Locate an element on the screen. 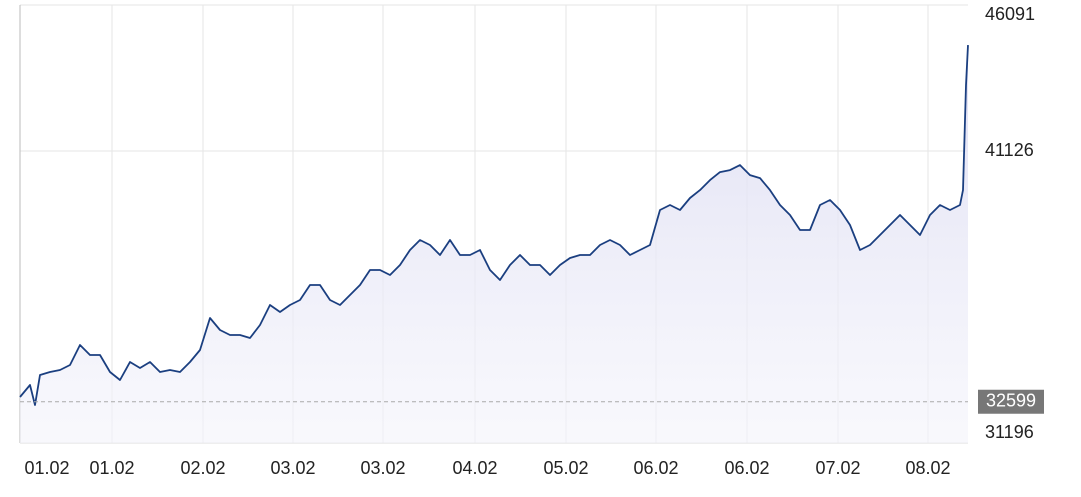 Image resolution: width=1081 pixels, height=497 pixels. x-tick-label: 02.02 is located at coordinates (202, 468).